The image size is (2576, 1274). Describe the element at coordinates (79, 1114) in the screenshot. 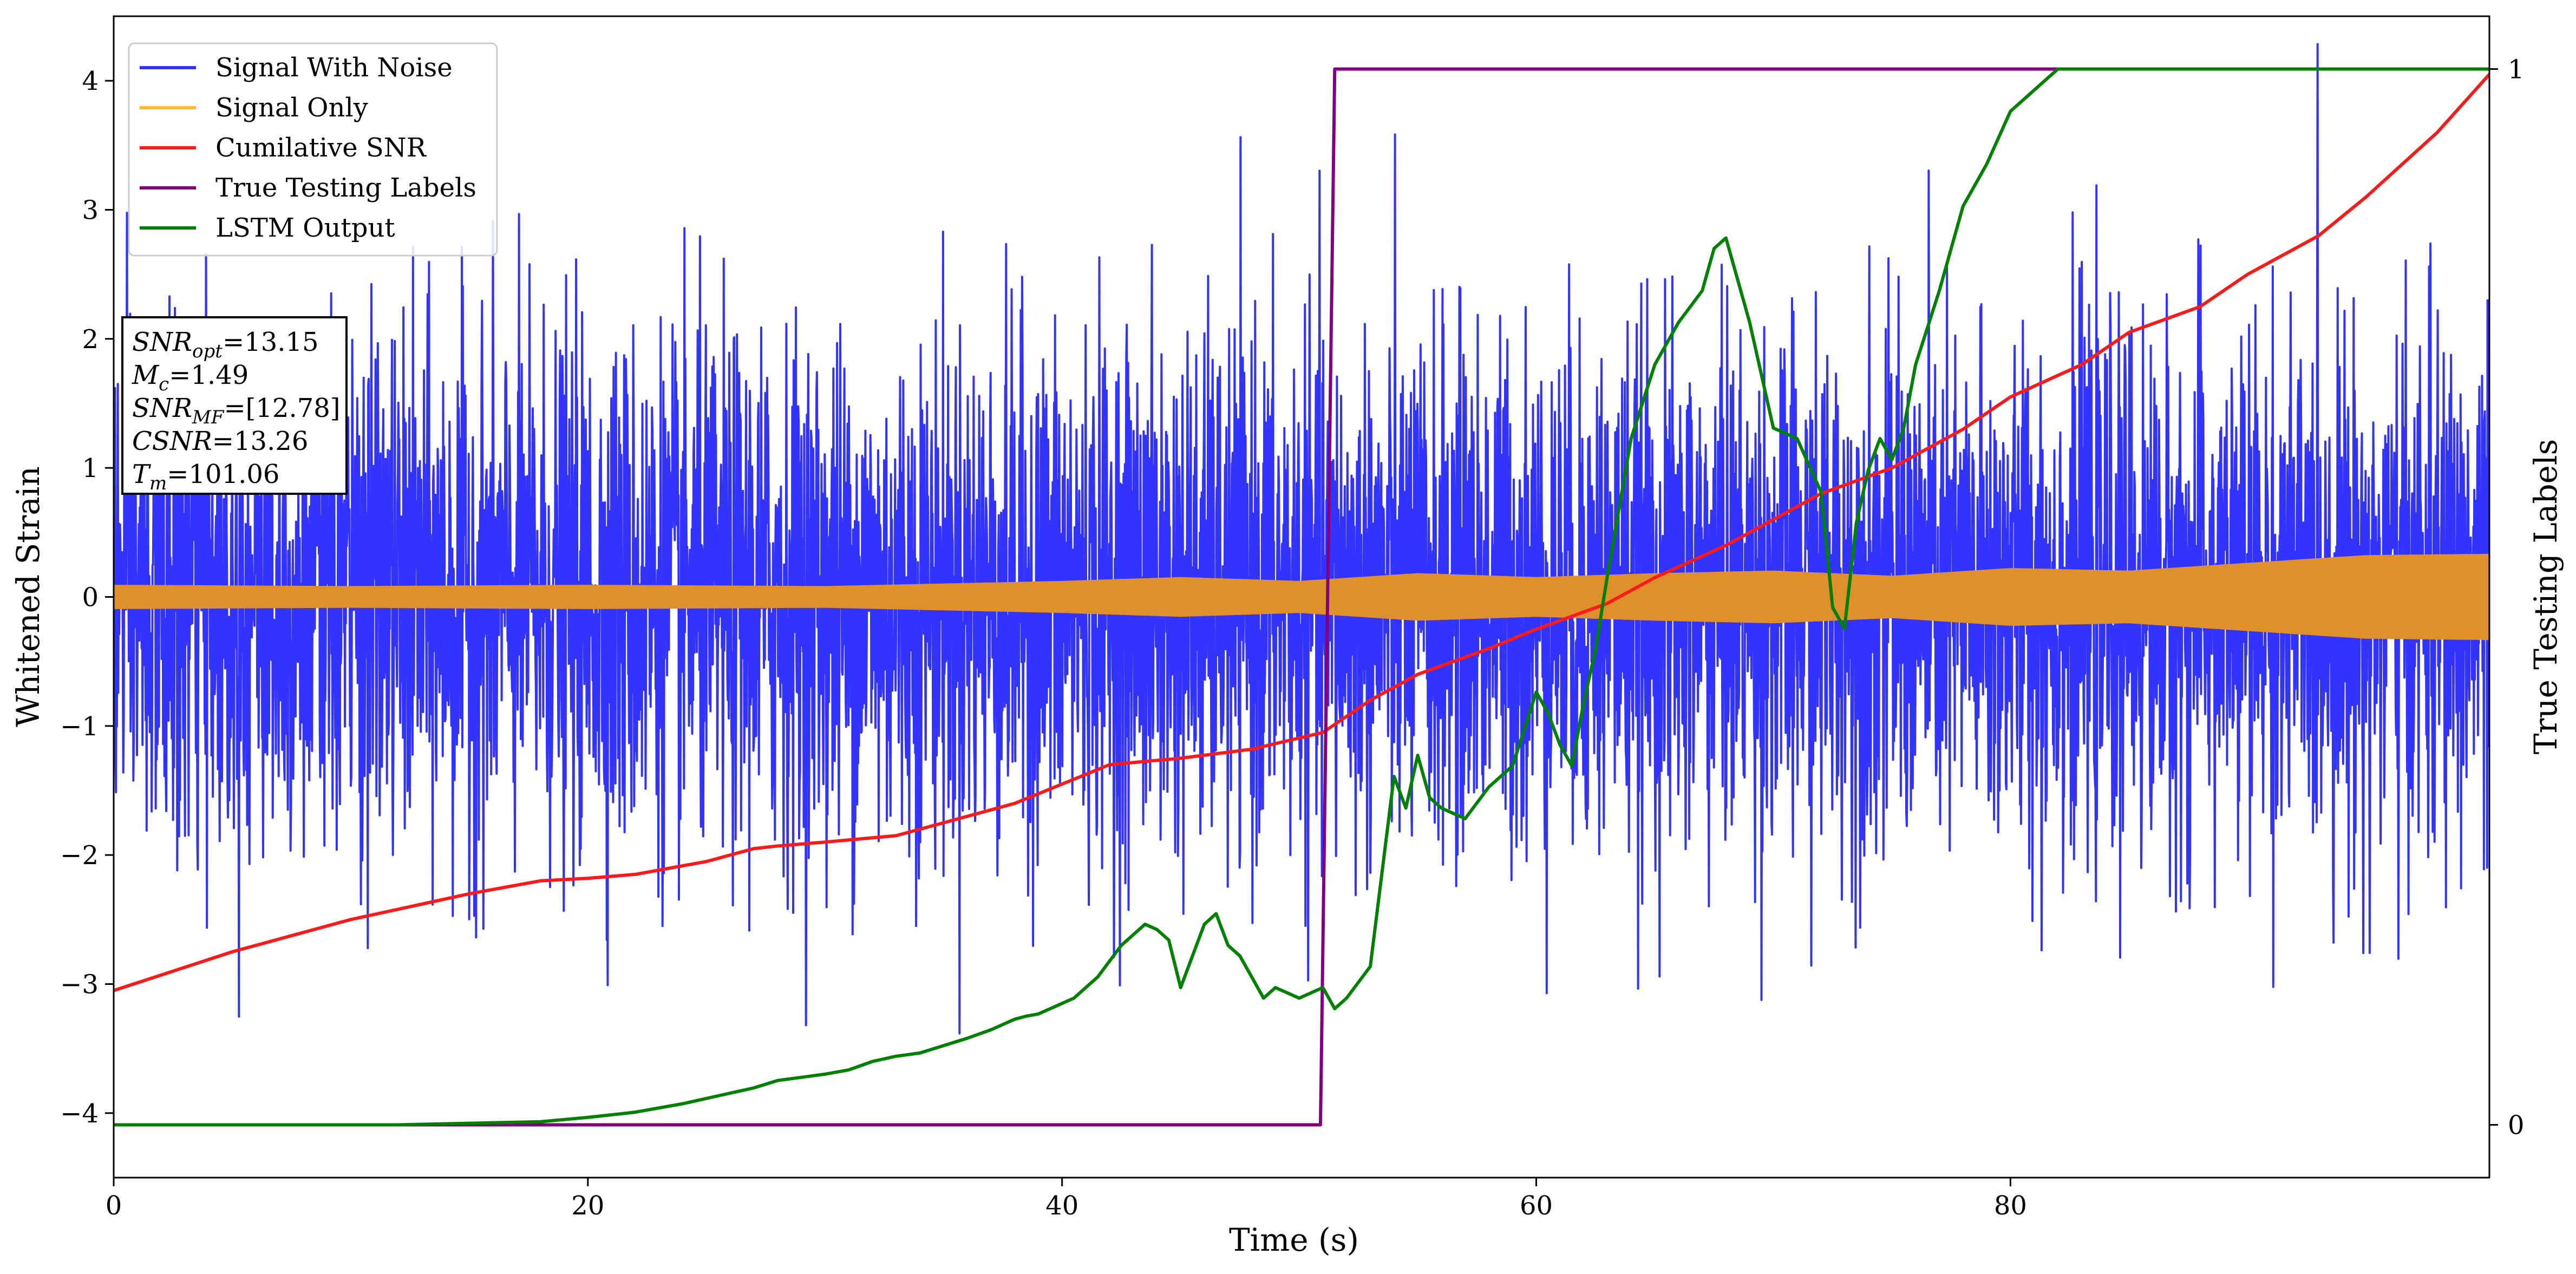

I see `y-tick-label: −4` at that location.